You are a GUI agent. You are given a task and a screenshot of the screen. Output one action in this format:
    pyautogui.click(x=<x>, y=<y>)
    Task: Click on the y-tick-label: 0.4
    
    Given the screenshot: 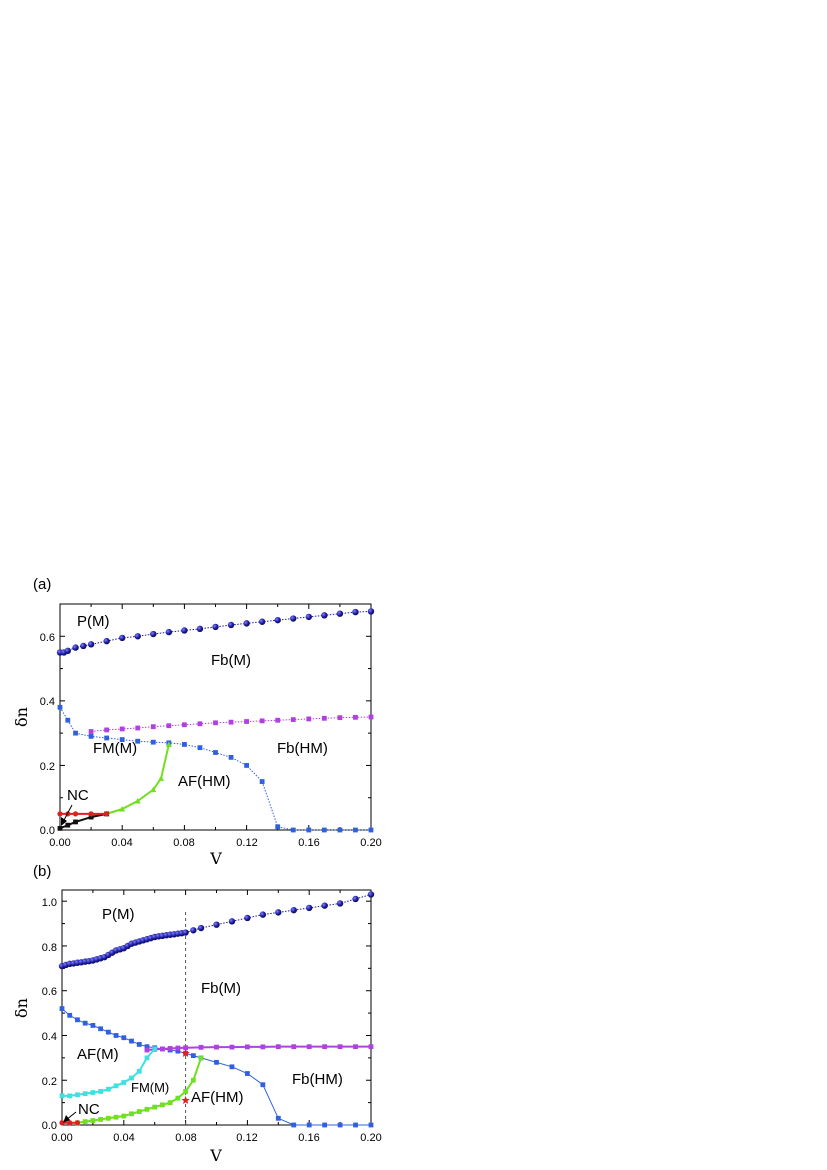 What is the action you would take?
    pyautogui.click(x=49, y=1037)
    